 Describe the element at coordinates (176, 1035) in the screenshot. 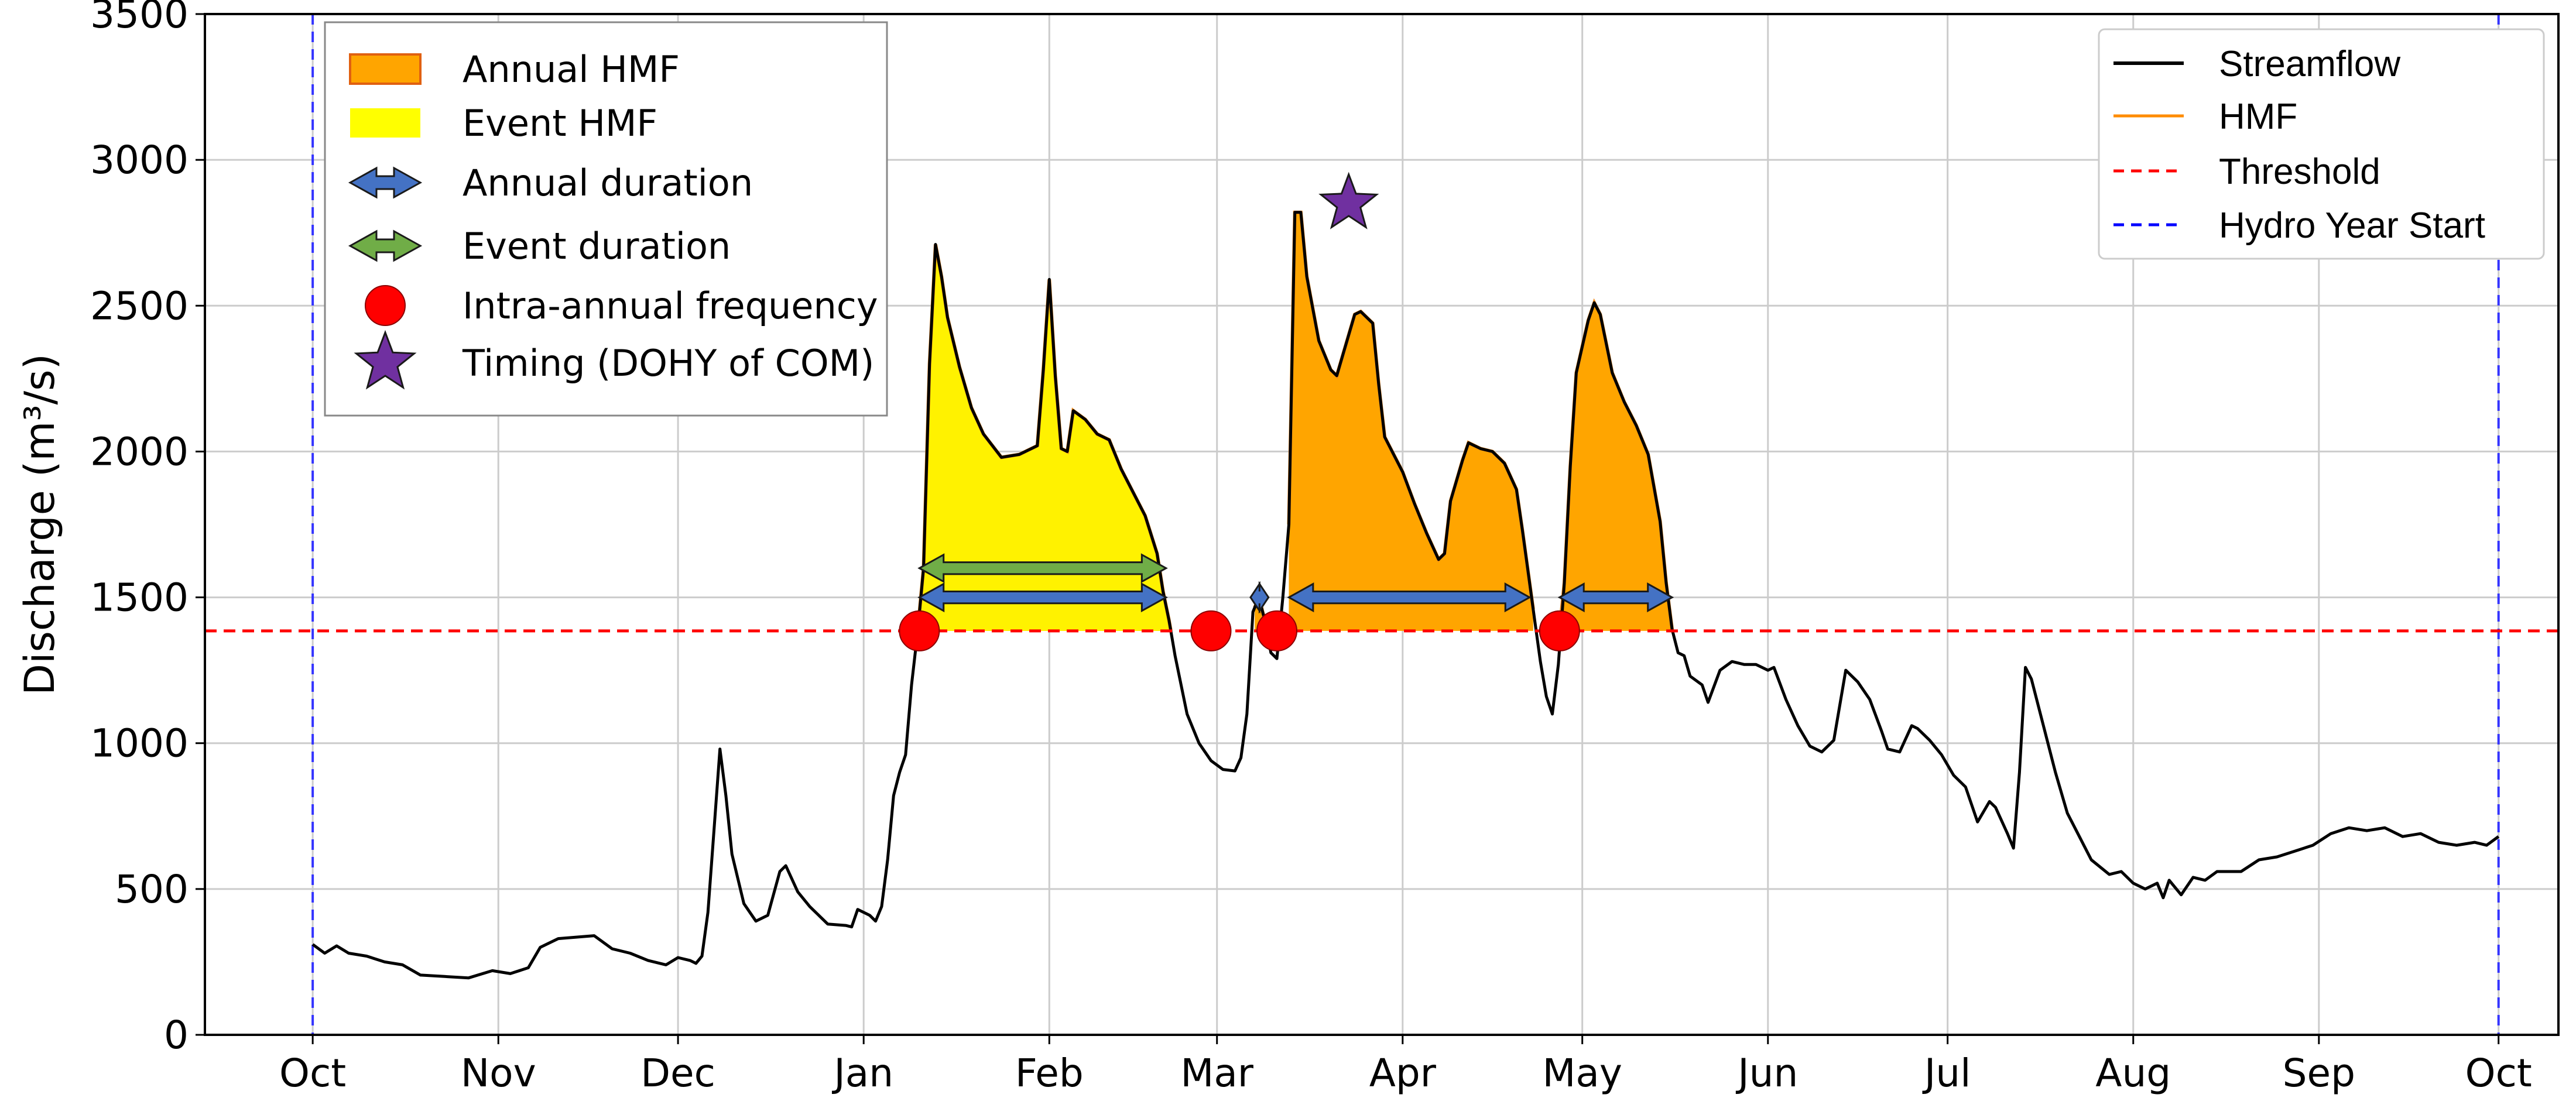

I see `y-tick-label: 0` at that location.